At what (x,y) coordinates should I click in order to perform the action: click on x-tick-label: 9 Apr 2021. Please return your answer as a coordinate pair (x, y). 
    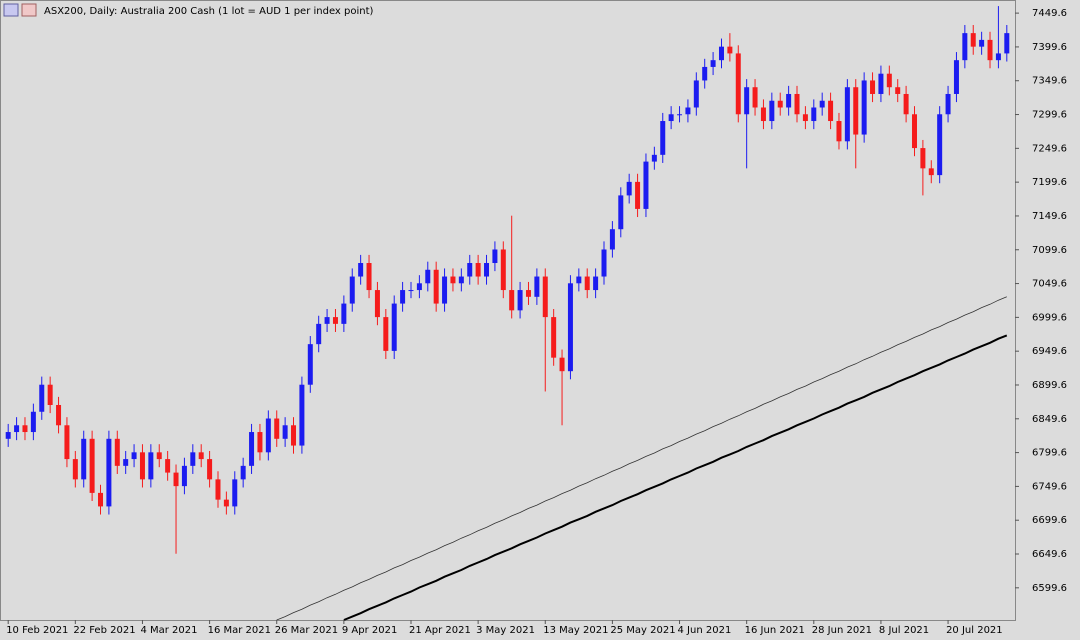
    Looking at the image, I should click on (369, 630).